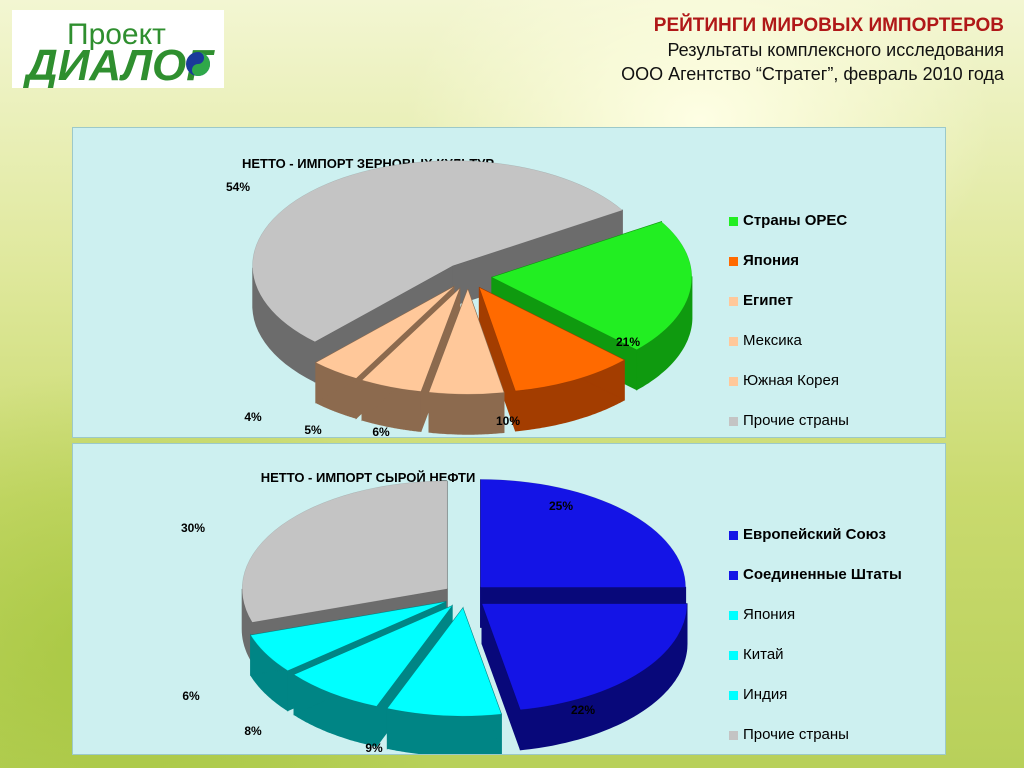 The height and width of the screenshot is (768, 1024). Describe the element at coordinates (374, 747) in the screenshot. I see `pie-data-label: 9%` at that location.